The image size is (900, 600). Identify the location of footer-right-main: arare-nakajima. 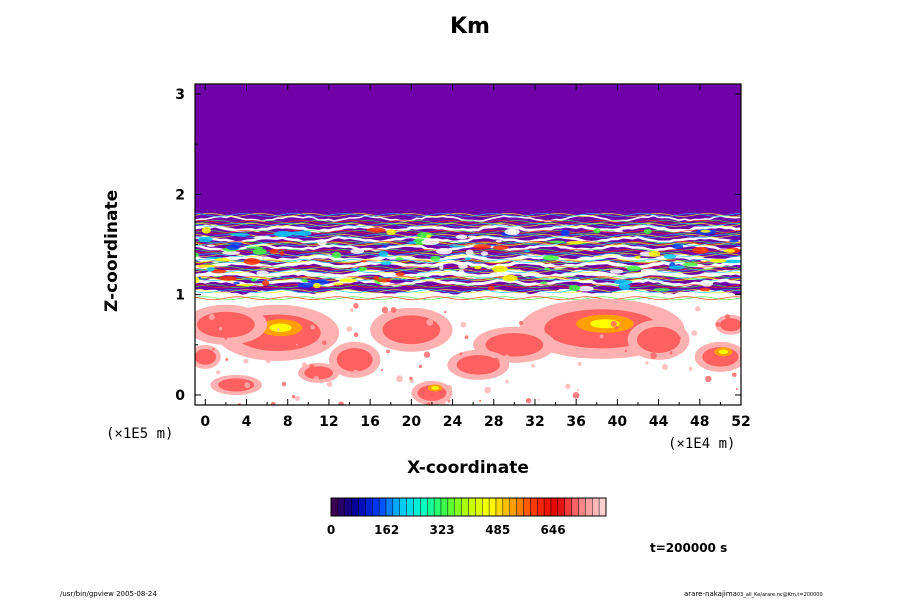
(710, 594).